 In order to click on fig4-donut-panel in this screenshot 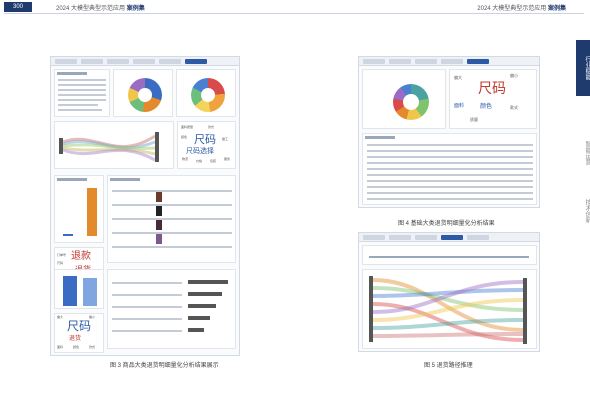, I will do `click(404, 99)`.